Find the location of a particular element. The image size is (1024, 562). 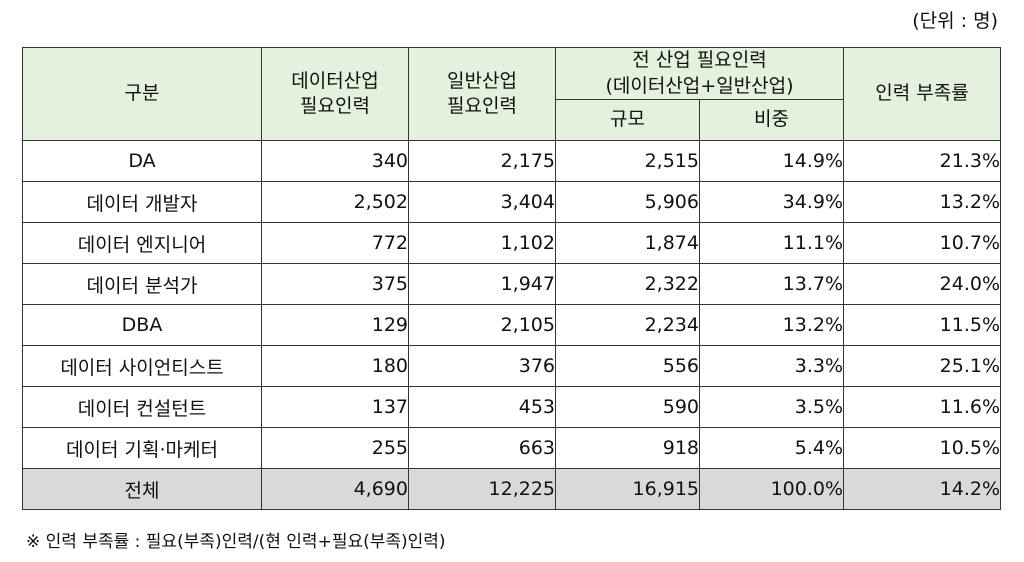

unit-note: (단위 : 명) is located at coordinates (955, 21).